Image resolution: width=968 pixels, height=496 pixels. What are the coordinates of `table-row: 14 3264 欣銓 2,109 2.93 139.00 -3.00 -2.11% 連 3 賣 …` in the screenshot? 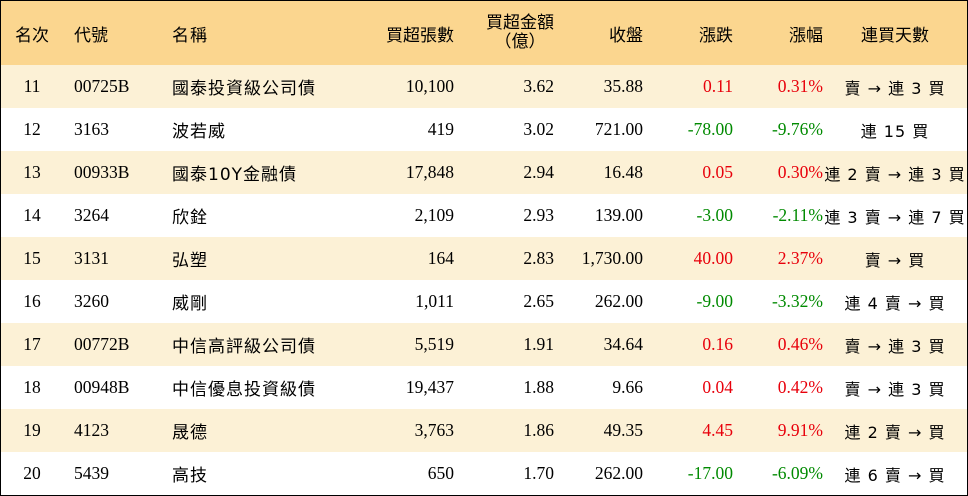 It's located at (484, 215).